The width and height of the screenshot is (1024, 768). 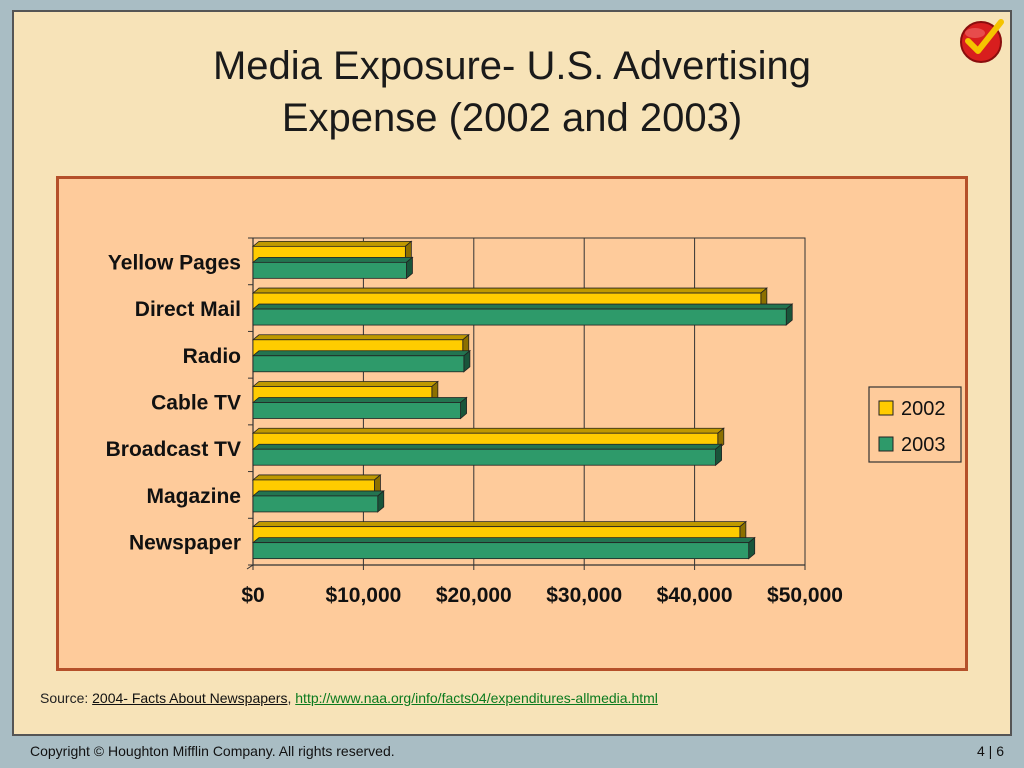 I want to click on legend-label-2002: 2002, so click(x=923, y=409).